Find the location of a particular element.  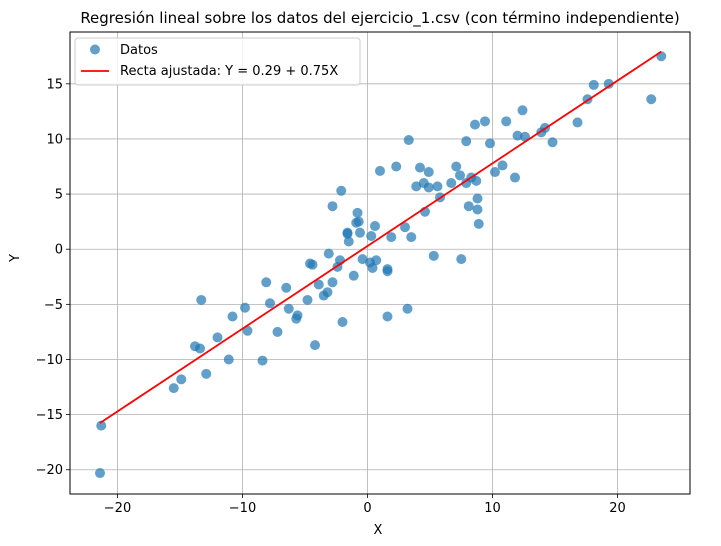

x-tick-label: −10 is located at coordinates (242, 508).